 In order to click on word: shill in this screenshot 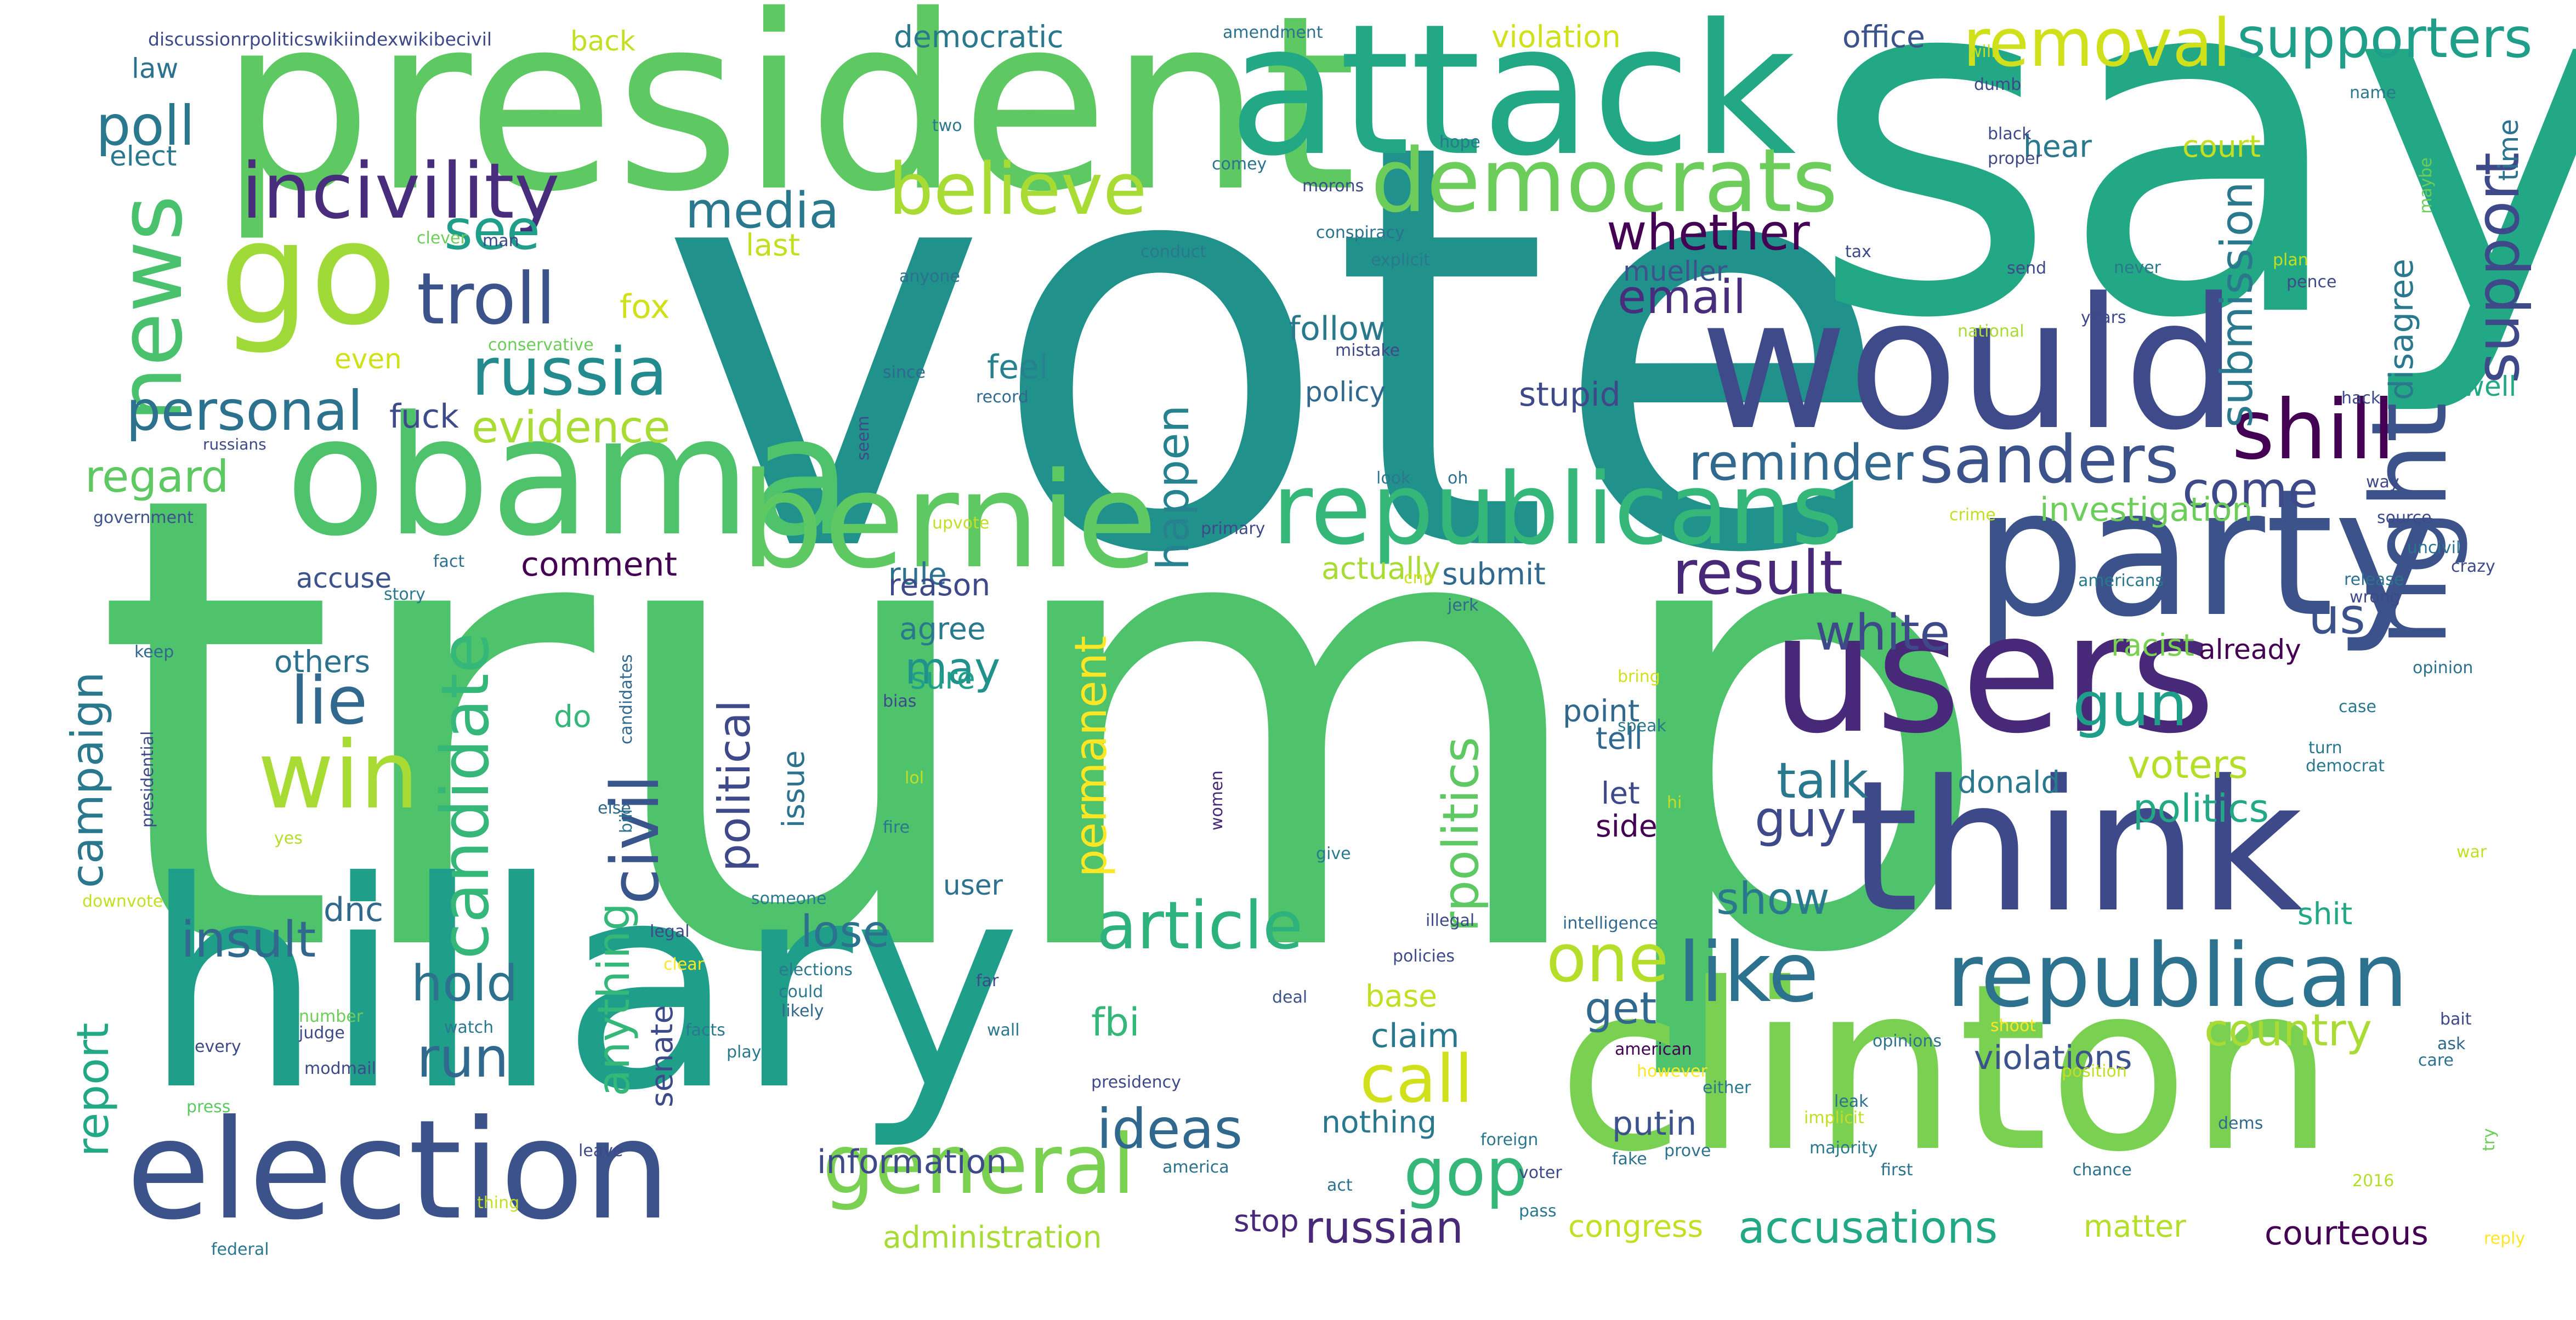, I will do `click(2314, 431)`.